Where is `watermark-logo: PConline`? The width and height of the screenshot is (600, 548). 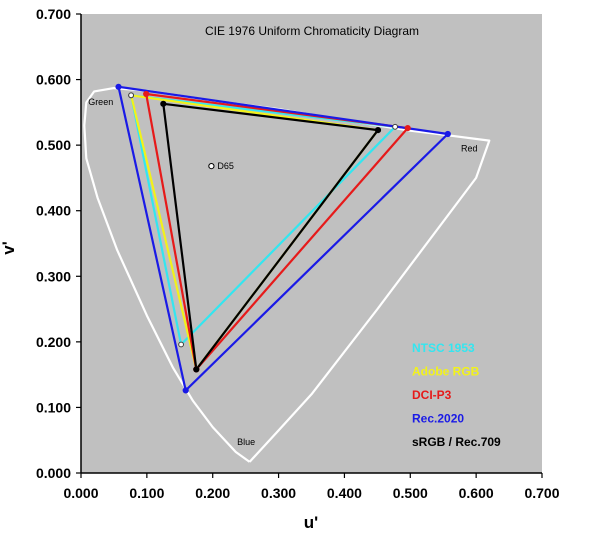 watermark-logo: PConline is located at coordinates (522, 506).